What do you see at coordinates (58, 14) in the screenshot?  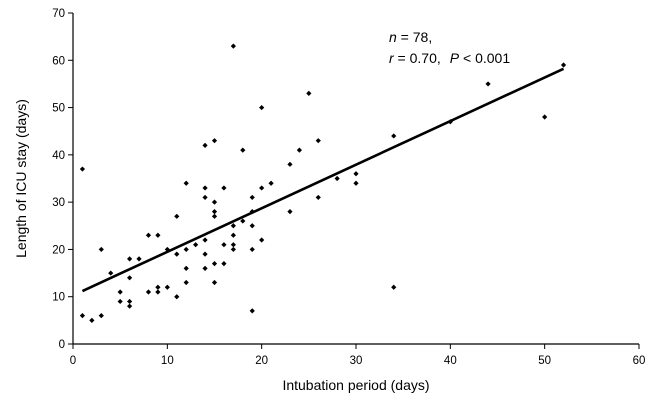 I see `y-tick-label: 70` at bounding box center [58, 14].